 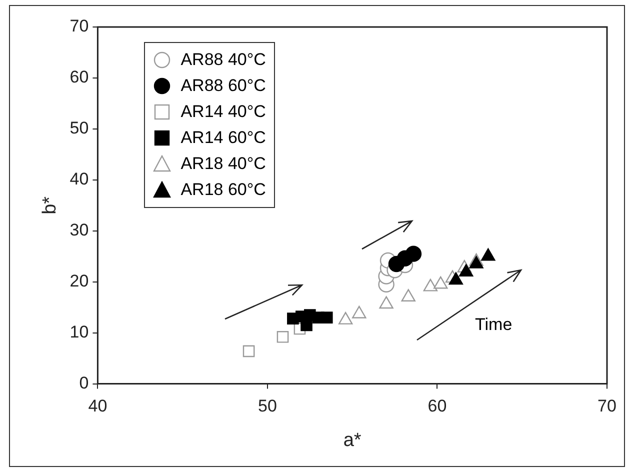 I want to click on x-tick-label: 60, so click(x=437, y=406).